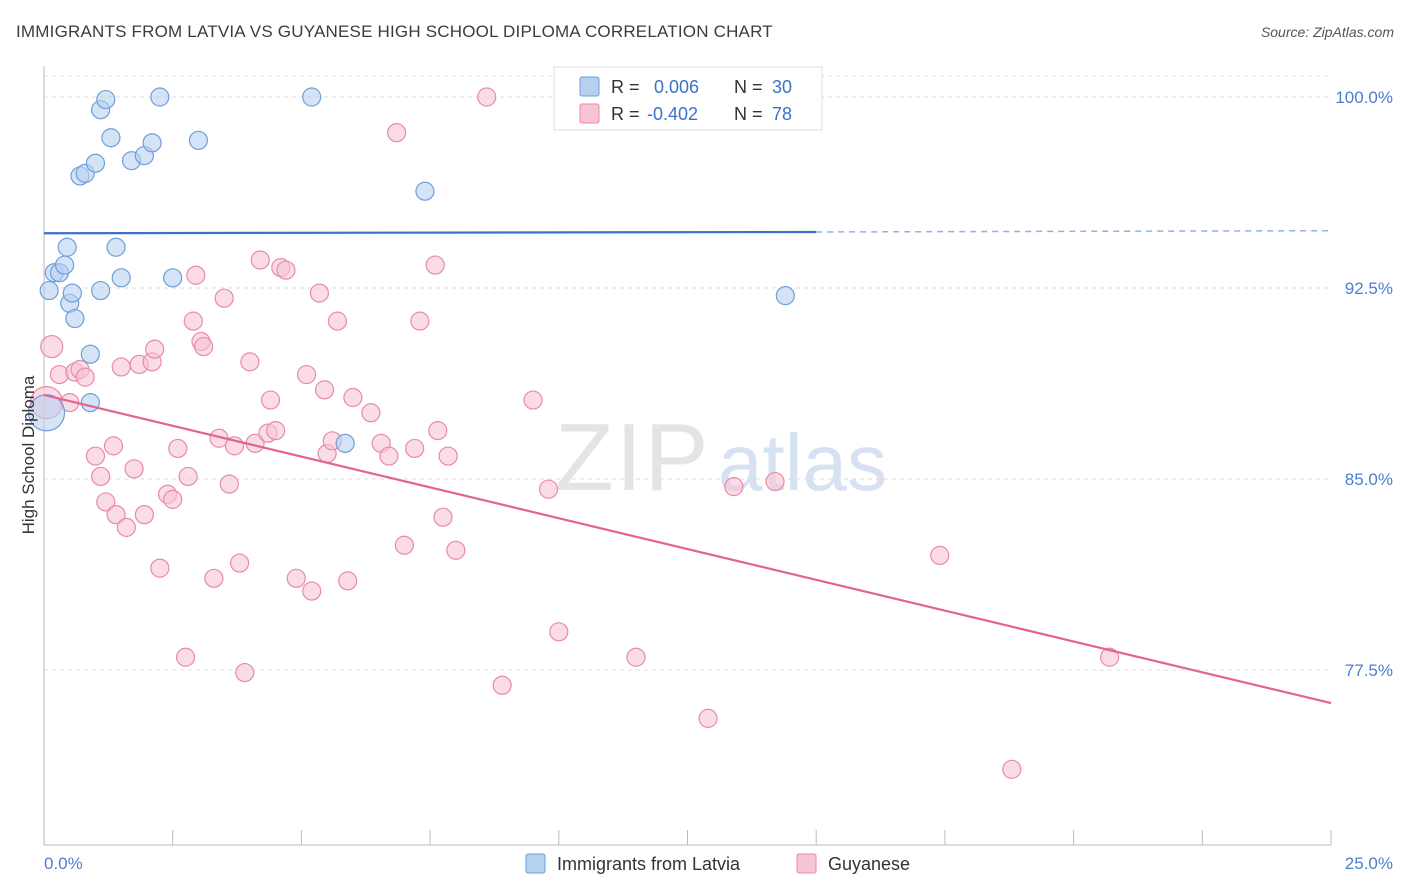 This screenshot has width=1406, height=892. Describe the element at coordinates (1369, 670) in the screenshot. I see `y-tick-label: 77.5%` at that location.